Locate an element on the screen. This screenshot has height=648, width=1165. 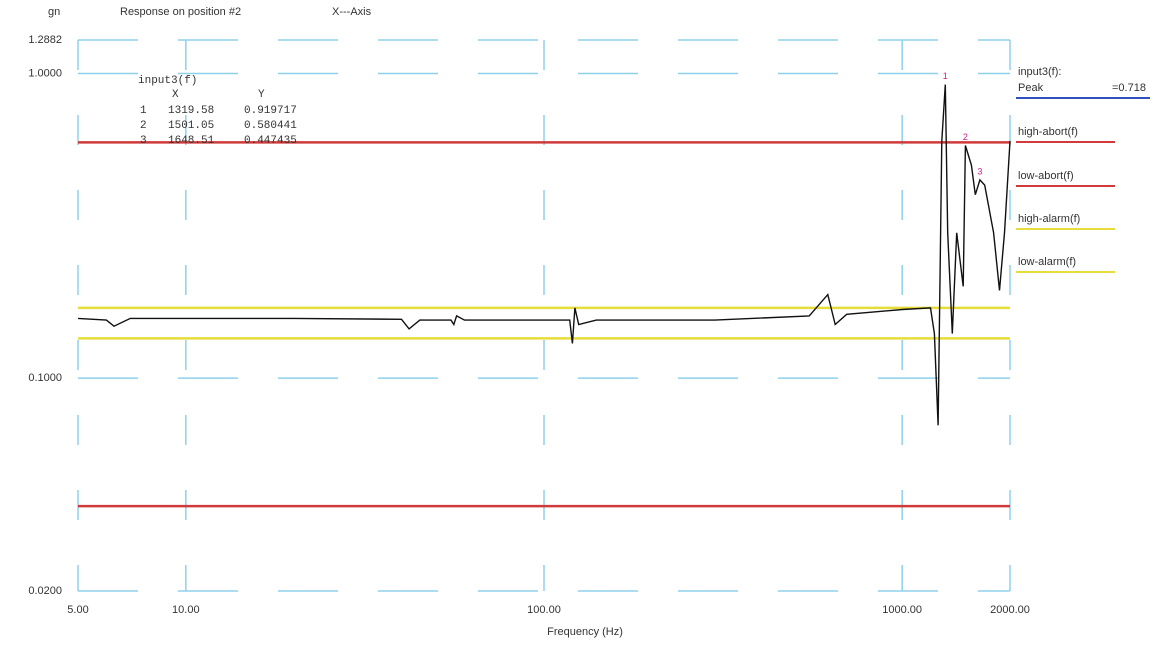
legend-label: low-alarm(f) is located at coordinates (1047, 262).